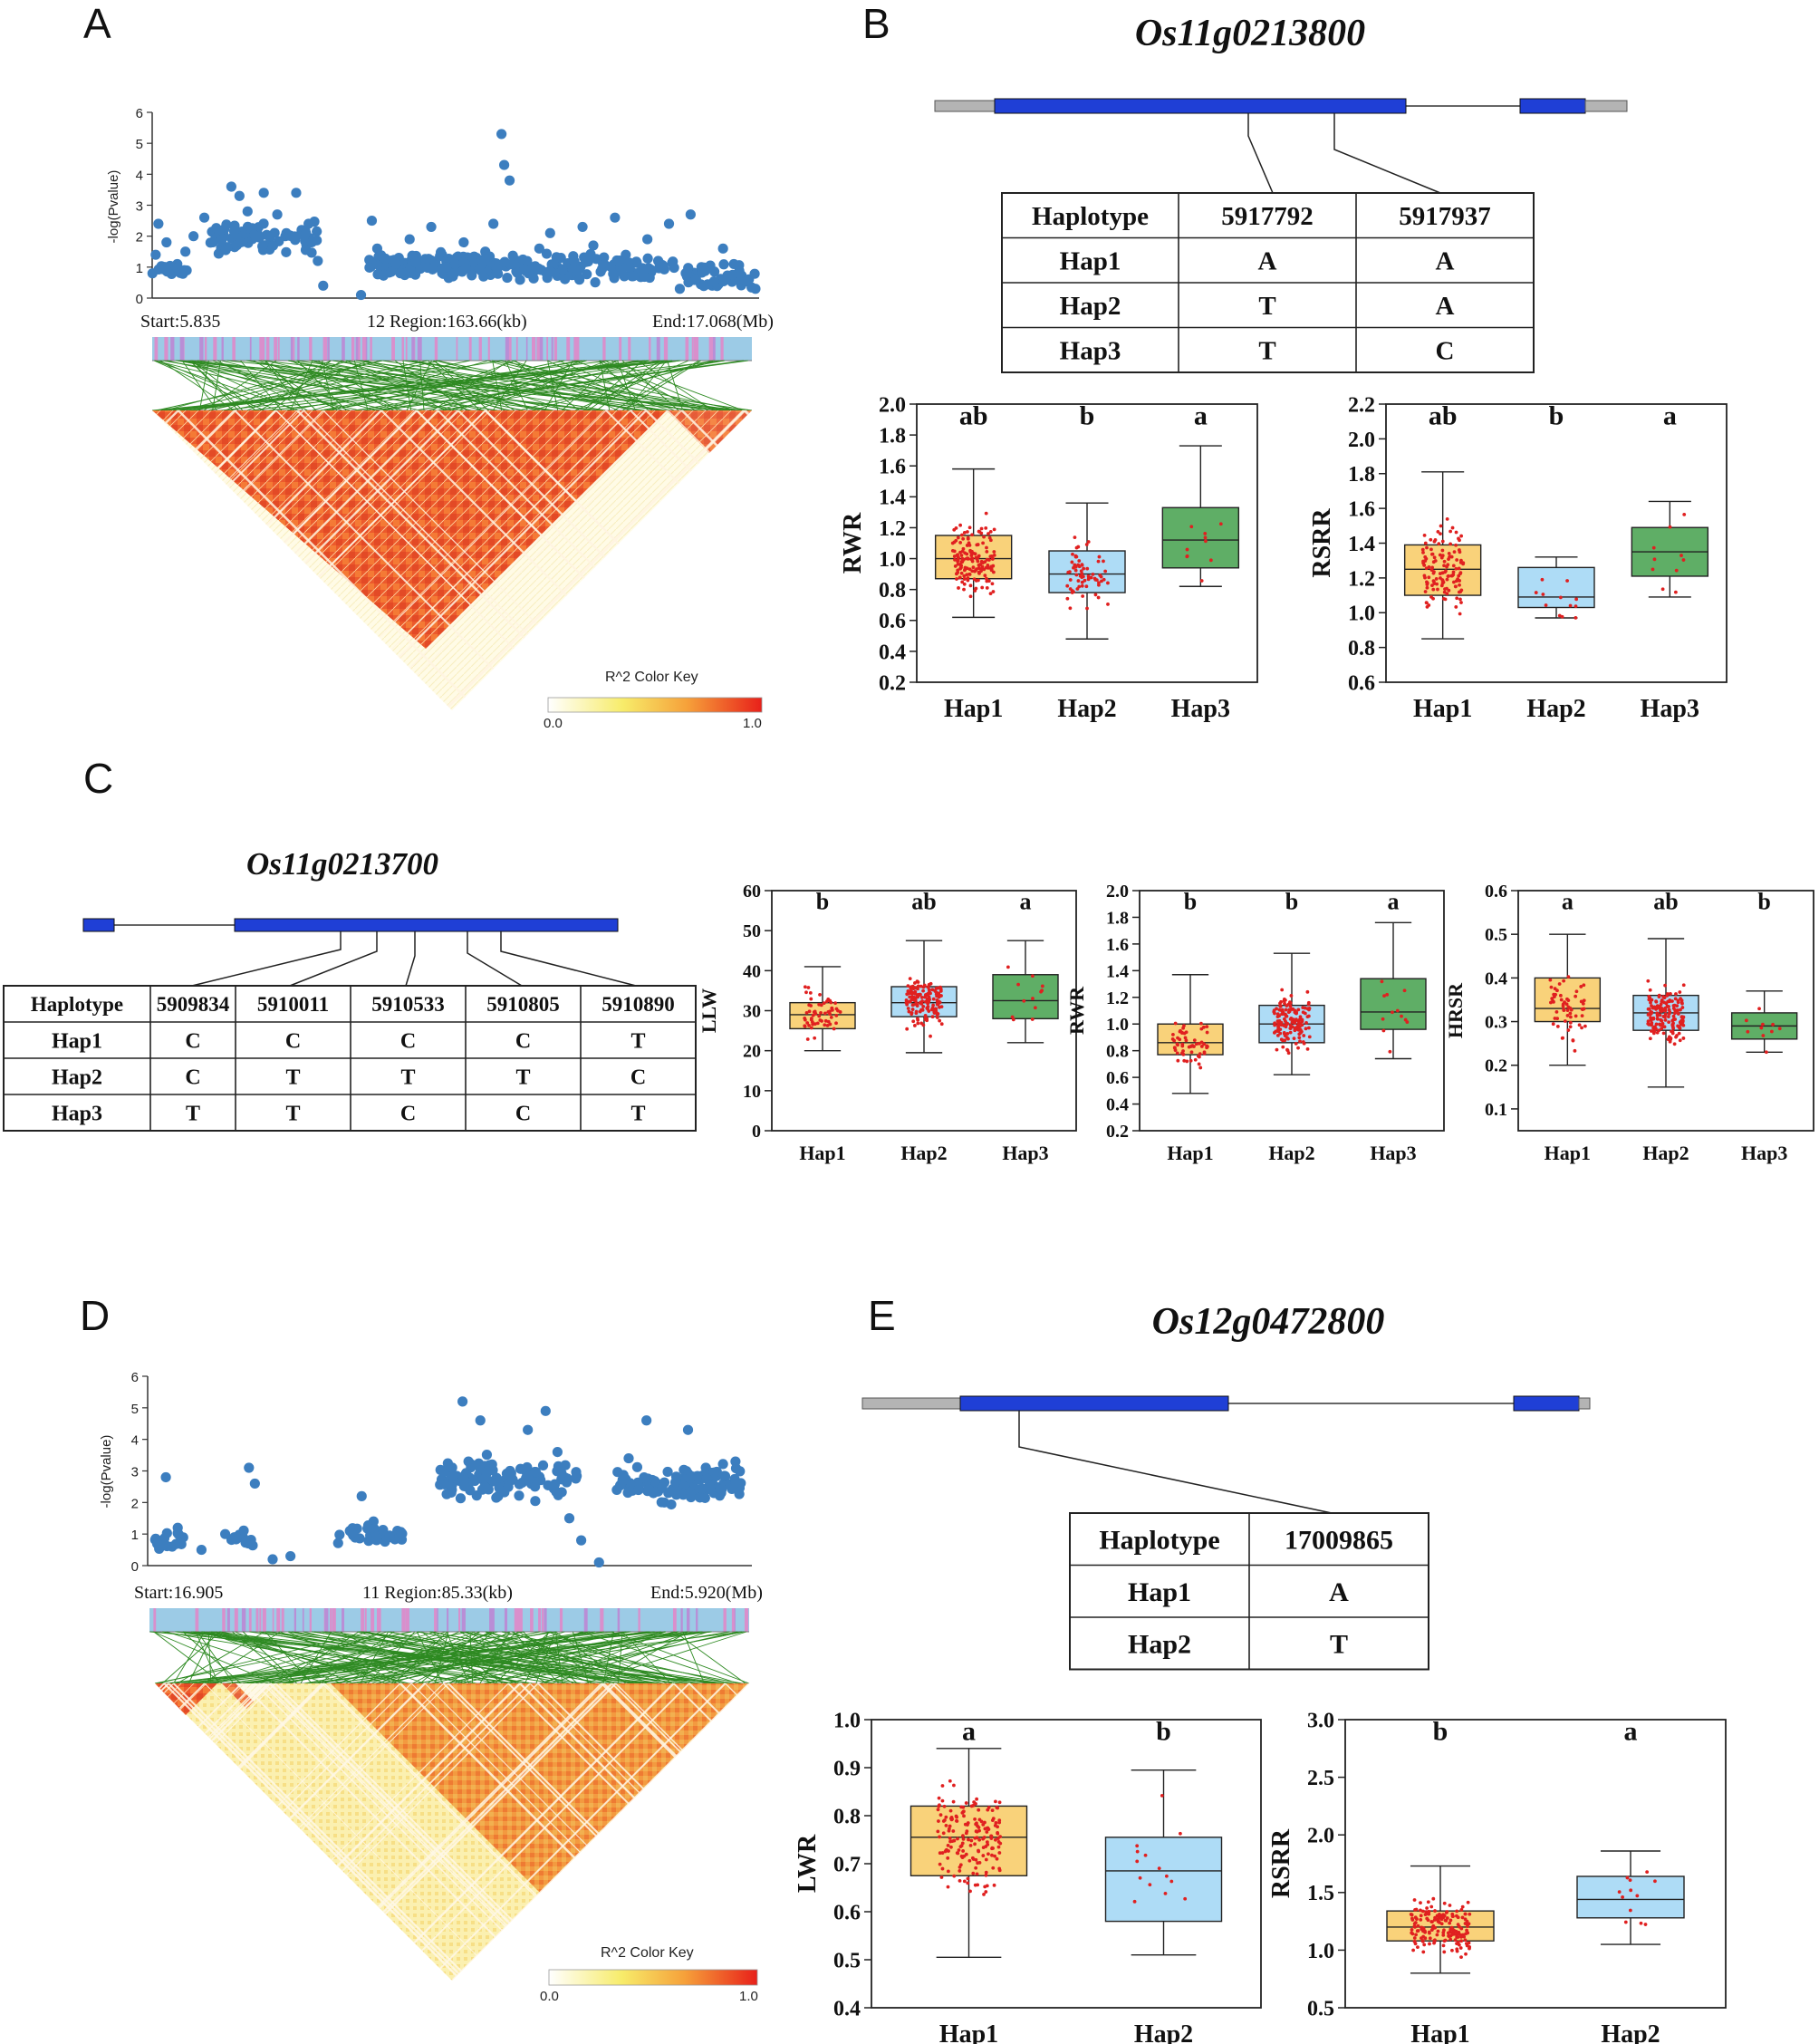 The image size is (1819, 2044). I want to click on y-tick-label: 0, so click(139, 299).